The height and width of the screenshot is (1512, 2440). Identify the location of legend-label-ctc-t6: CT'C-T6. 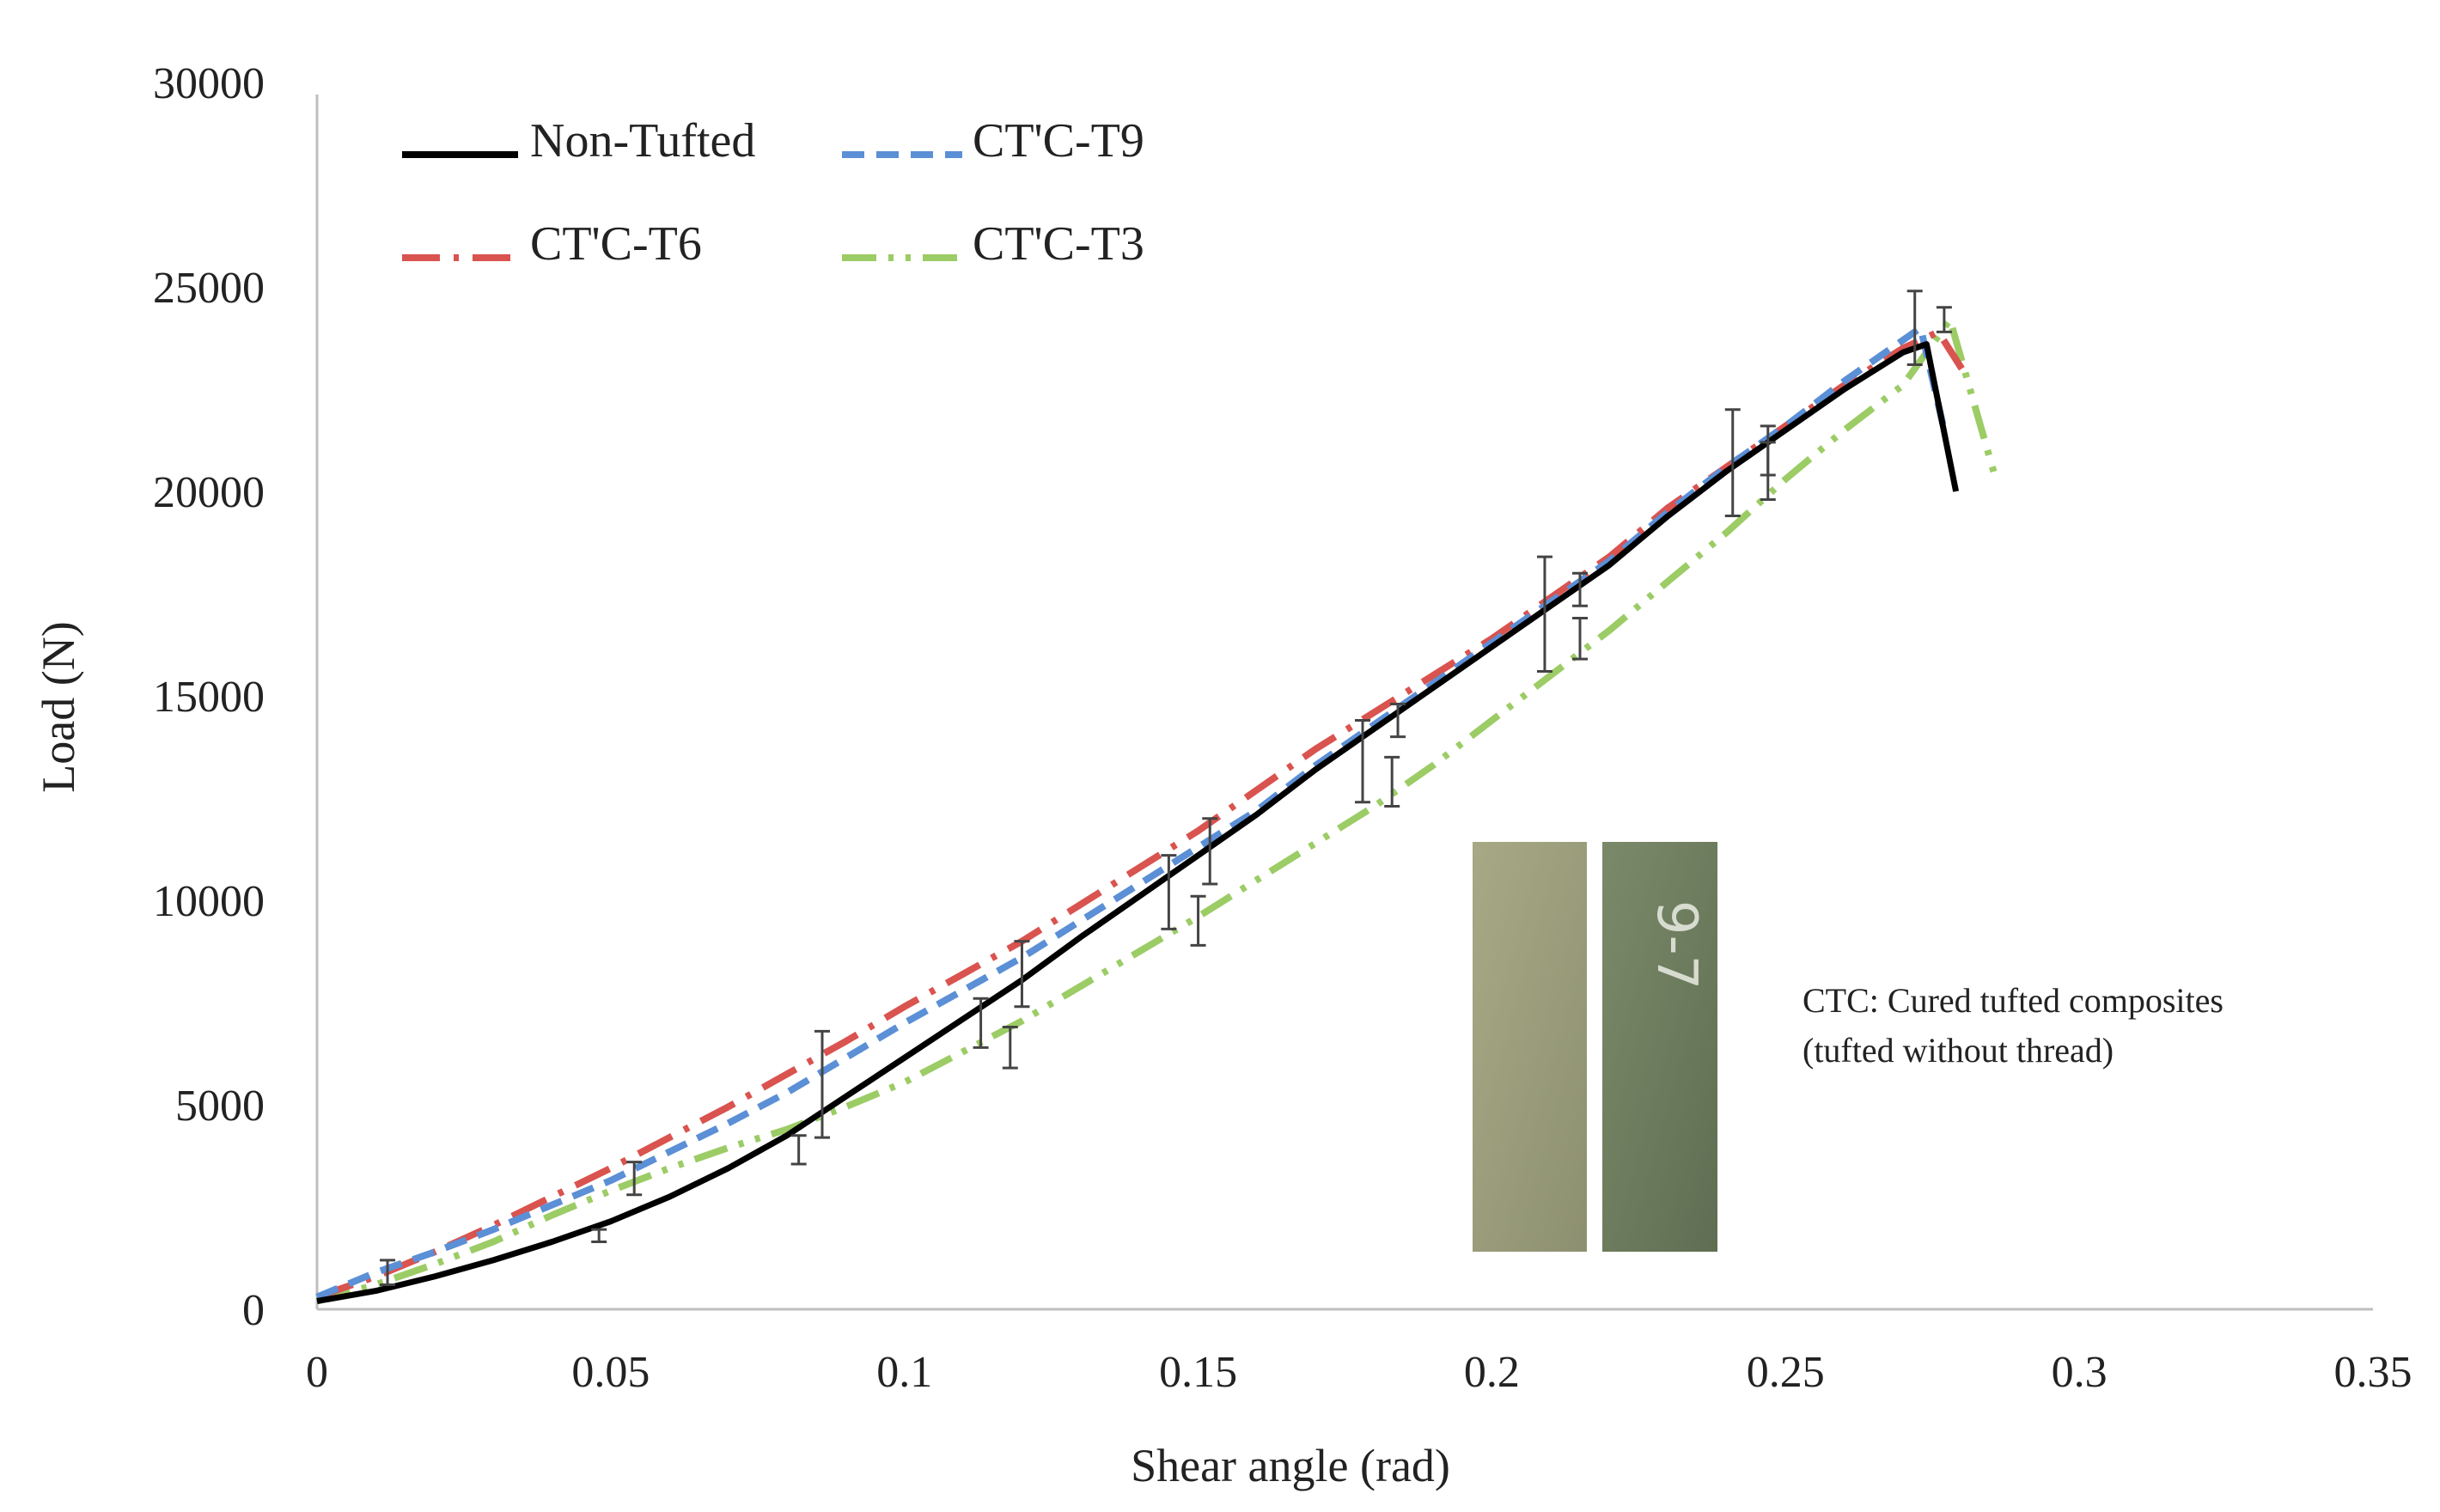
(616, 244).